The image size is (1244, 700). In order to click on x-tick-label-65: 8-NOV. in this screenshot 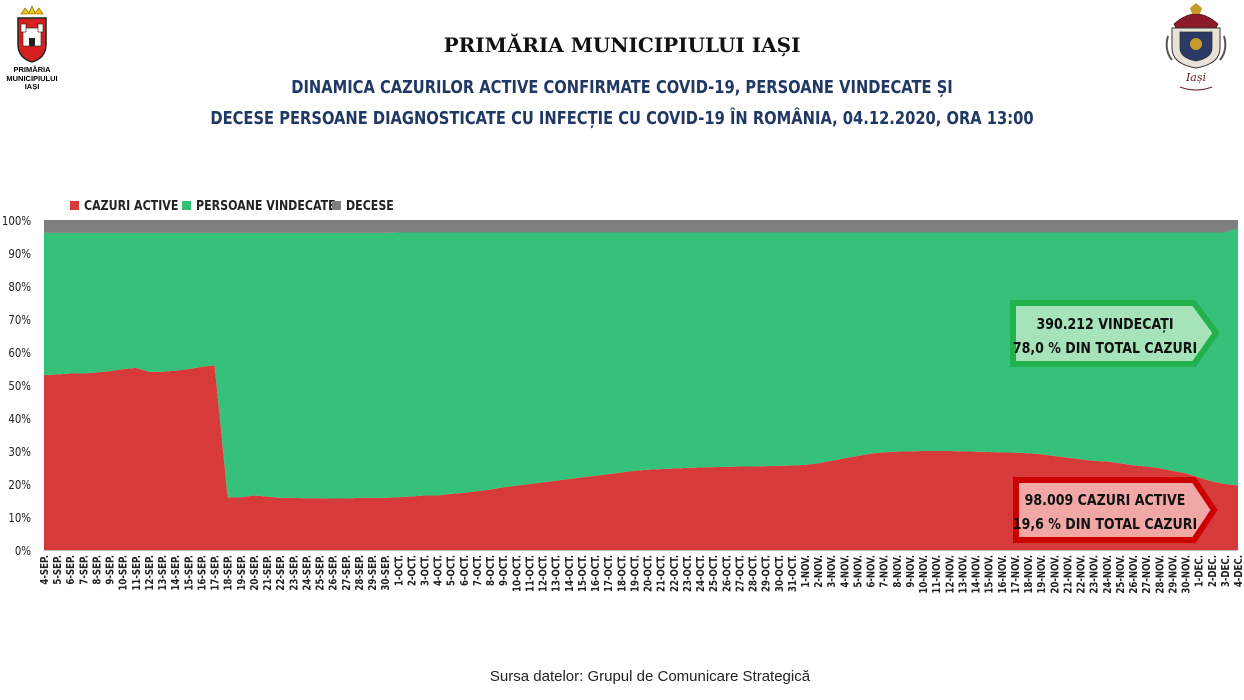, I will do `click(898, 571)`.